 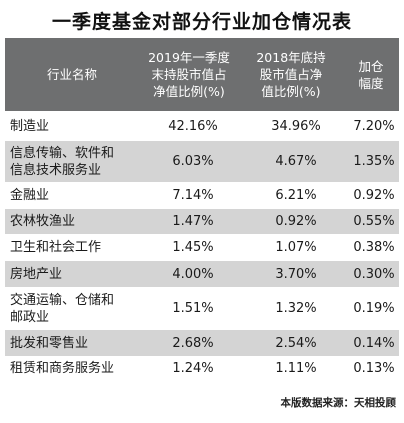 I want to click on header-q1-2019: 2019年一季度 末持股市值占 净值比例(%), so click(x=189, y=74).